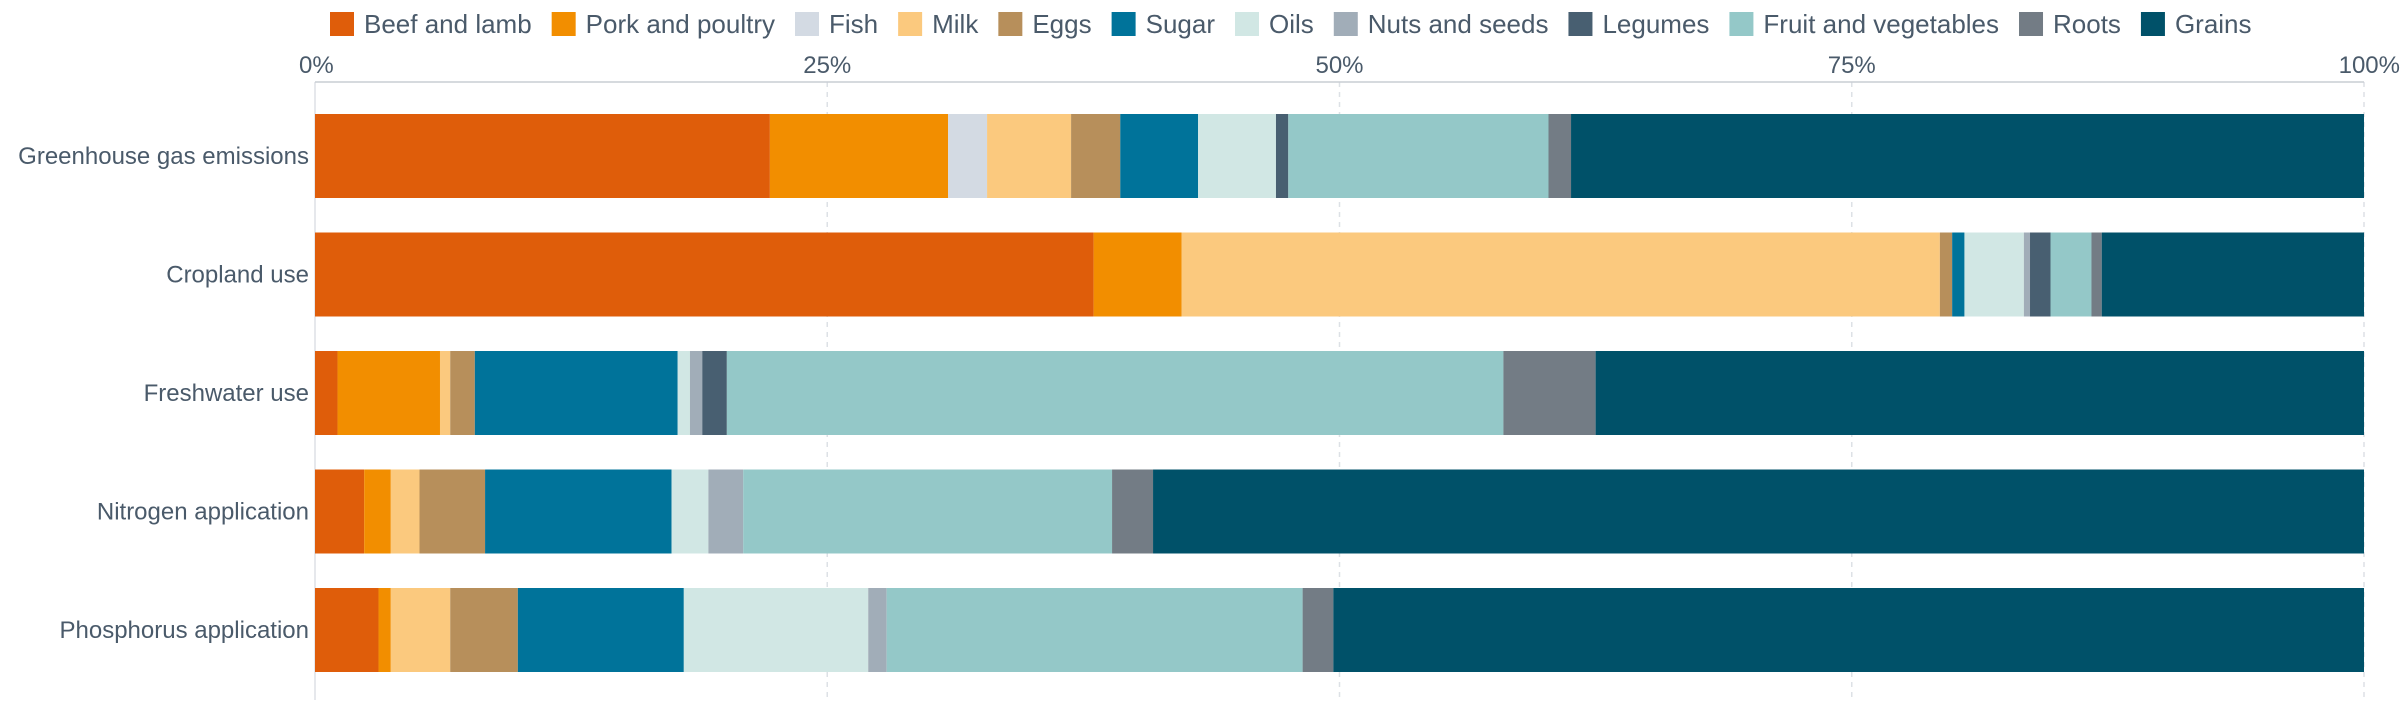  I want to click on legend-label: Pork and poultry, so click(680, 24).